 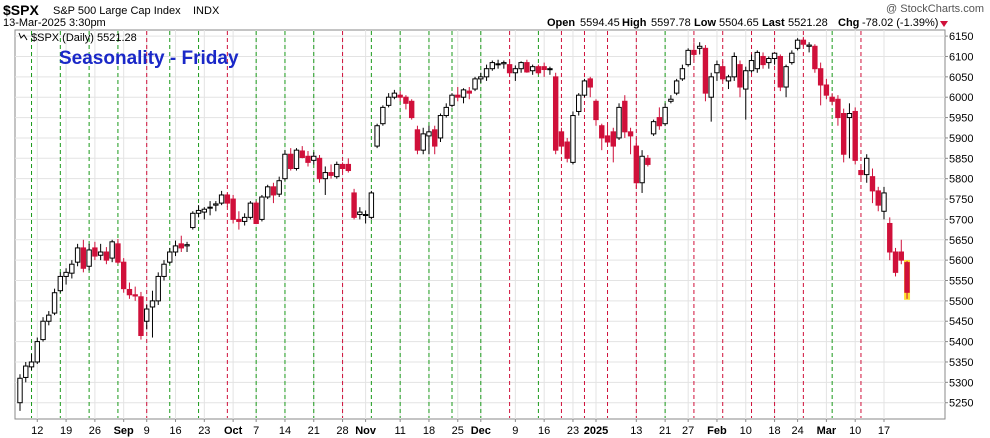 I want to click on chart-title: Seasonality - Friday, so click(x=149, y=58).